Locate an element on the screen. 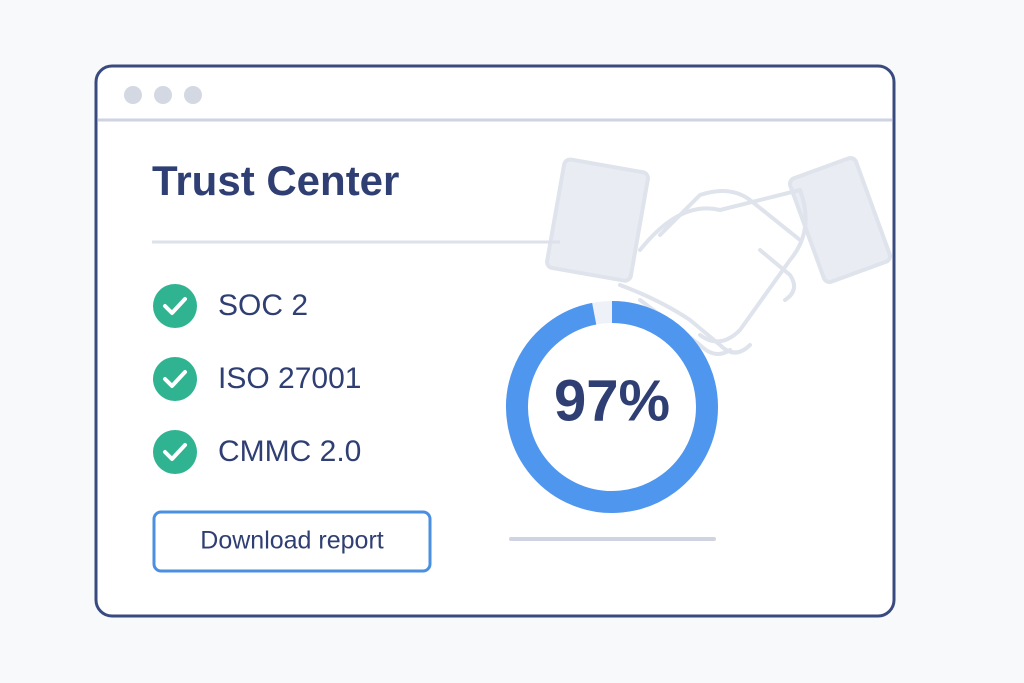 This screenshot has width=1024, height=683. certification-name: SOC 2 is located at coordinates (263, 305).